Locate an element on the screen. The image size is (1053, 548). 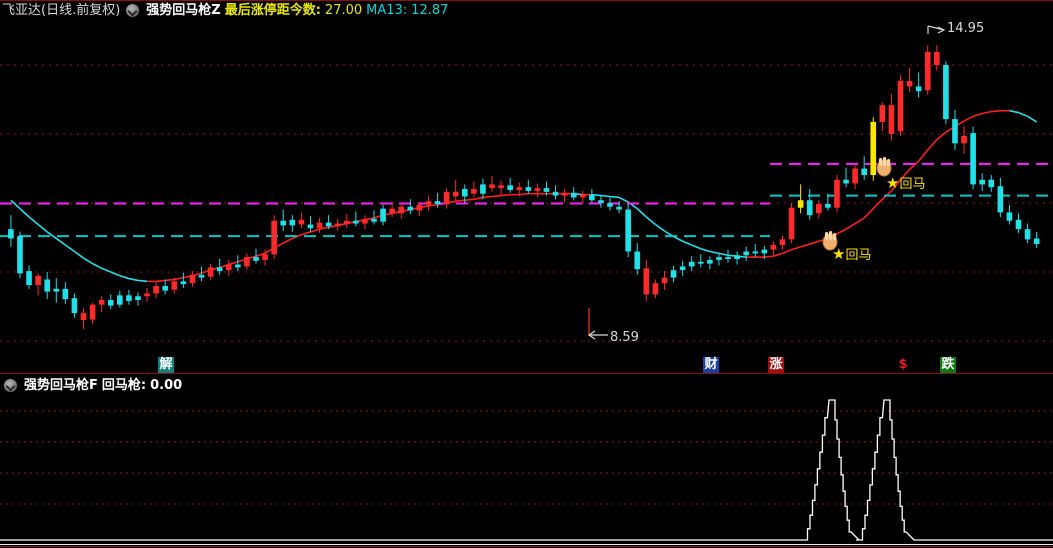
marker-dollar: $ is located at coordinates (903, 364).